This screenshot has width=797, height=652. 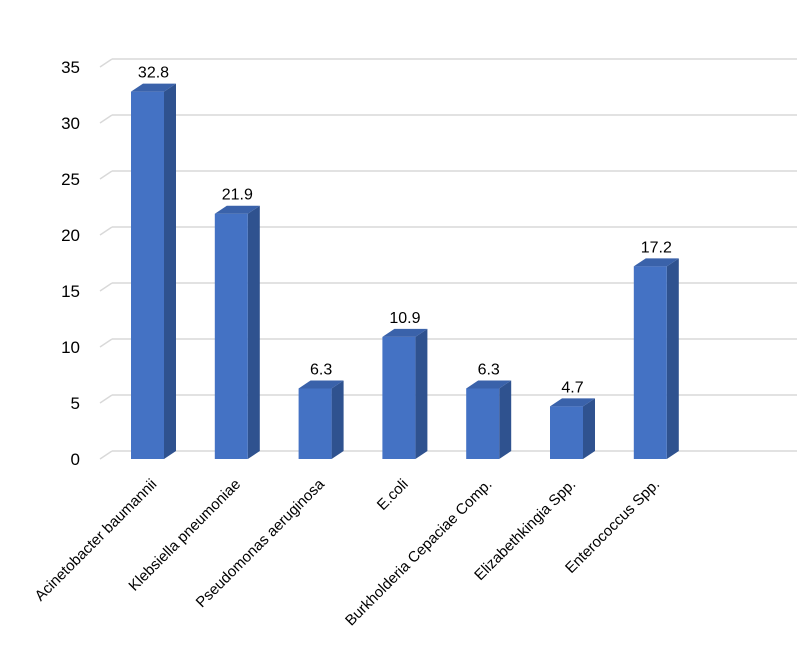 I want to click on y-tick-label: 5, so click(x=75, y=403).